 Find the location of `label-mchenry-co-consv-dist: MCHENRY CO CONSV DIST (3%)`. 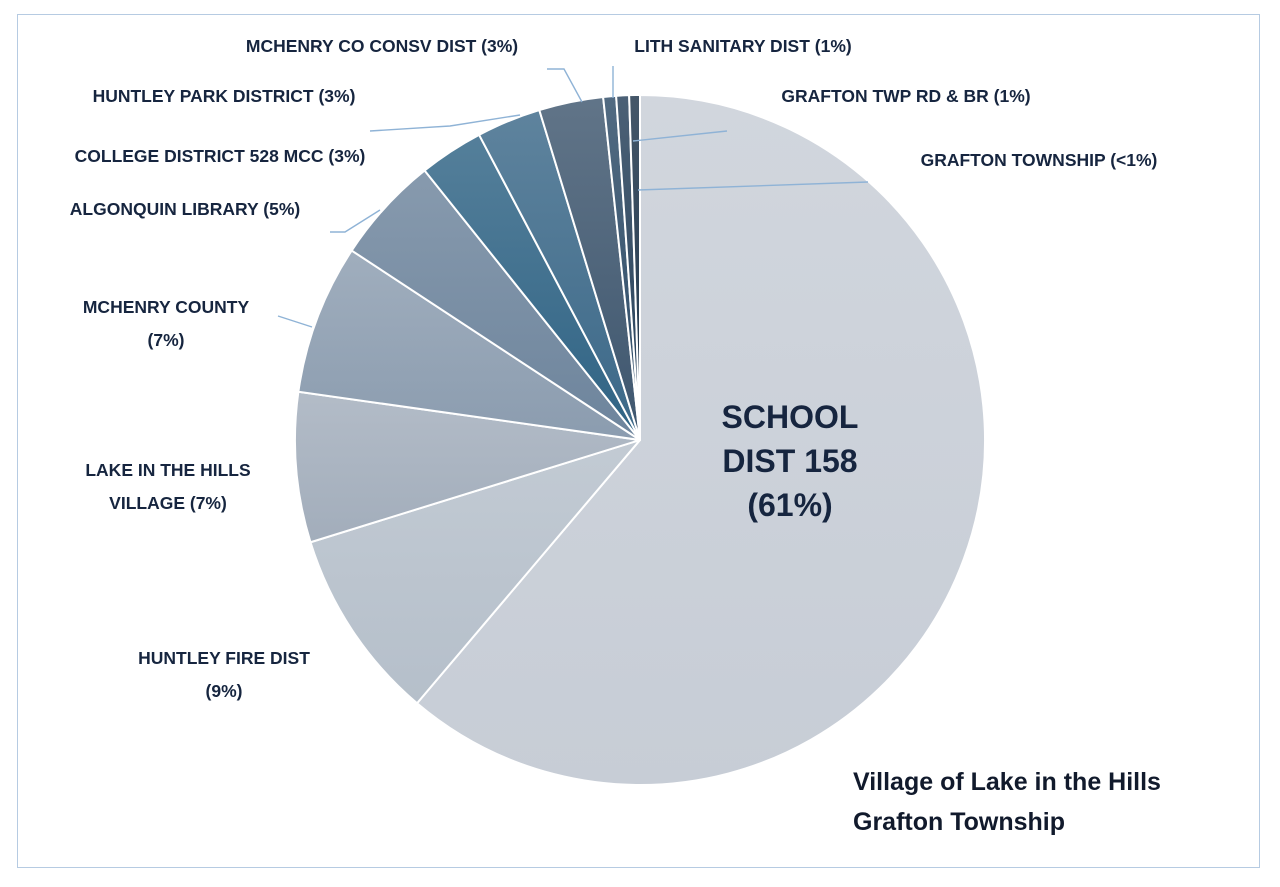

label-mchenry-co-consv-dist: MCHENRY CO CONSV DIST (3%) is located at coordinates (382, 46).